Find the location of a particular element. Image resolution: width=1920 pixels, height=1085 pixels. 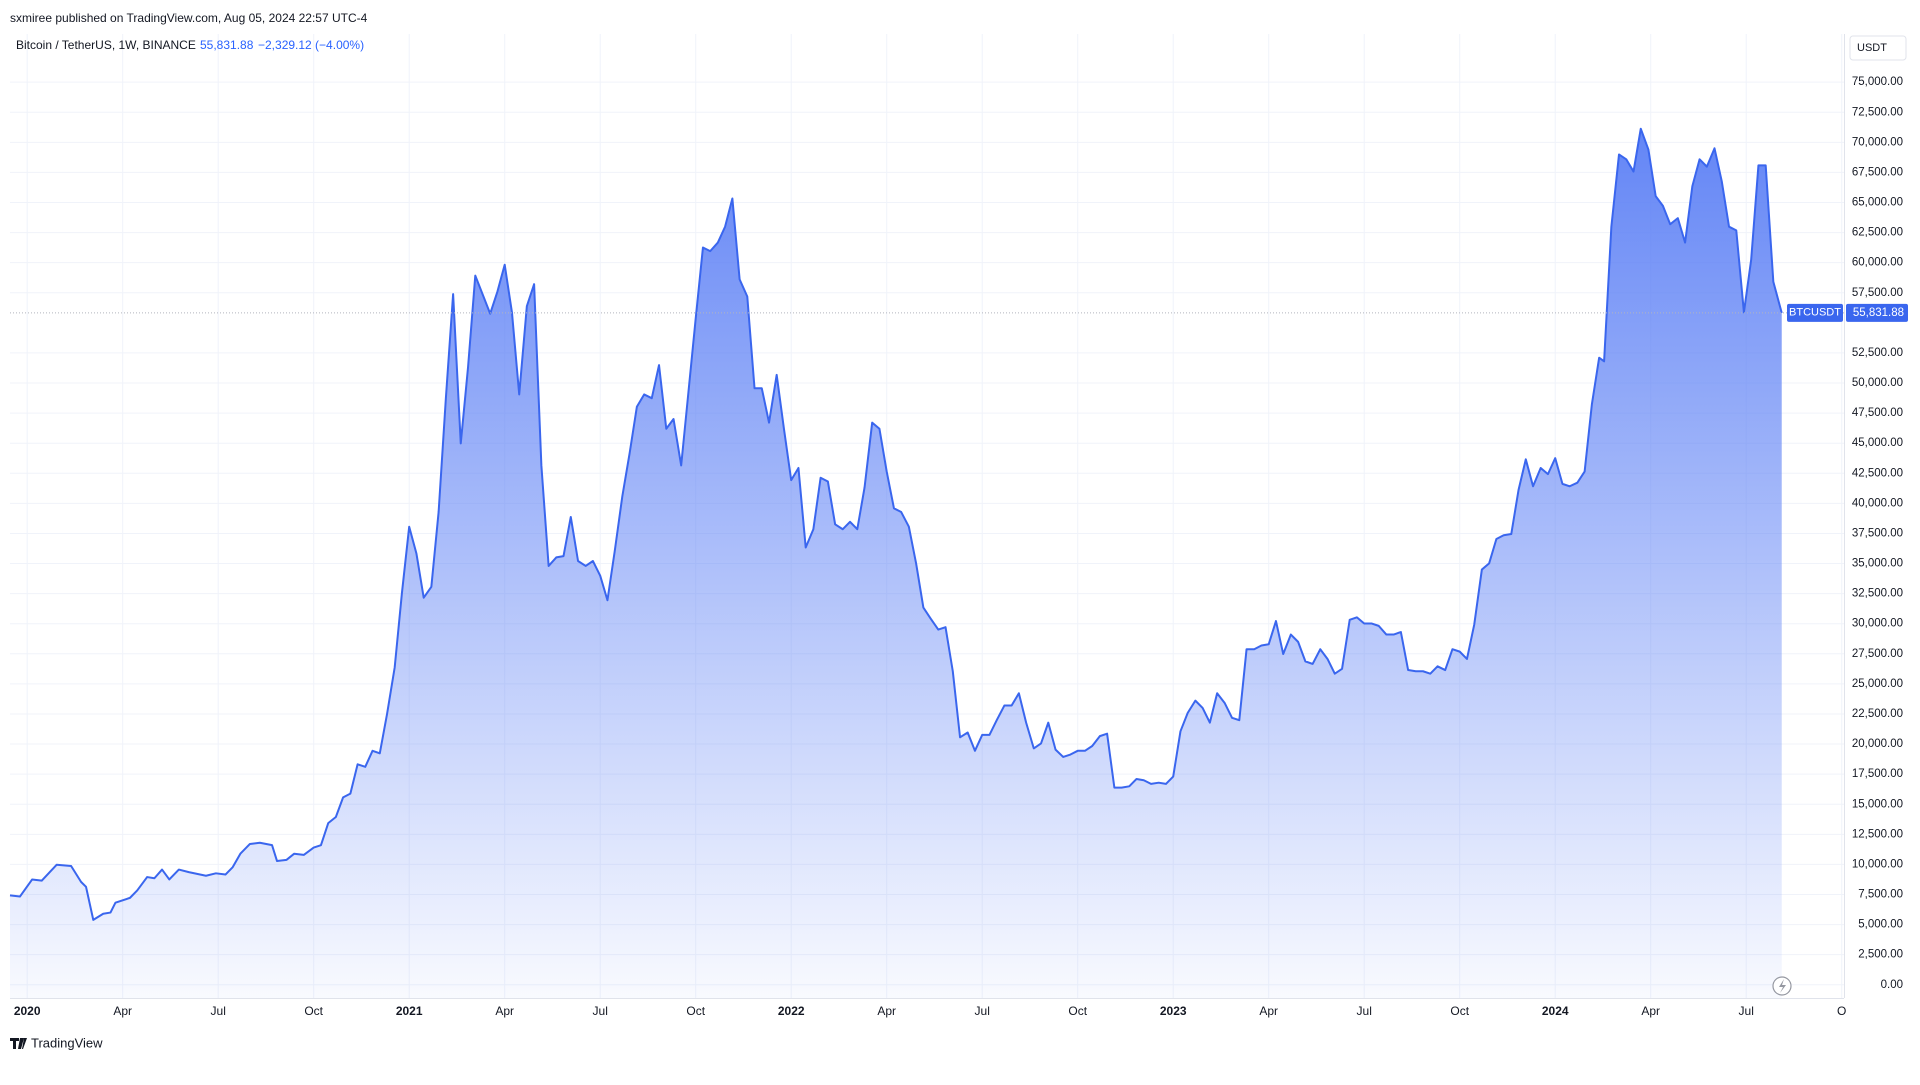

y-tick-label: 67,500.00 is located at coordinates (1877, 172).